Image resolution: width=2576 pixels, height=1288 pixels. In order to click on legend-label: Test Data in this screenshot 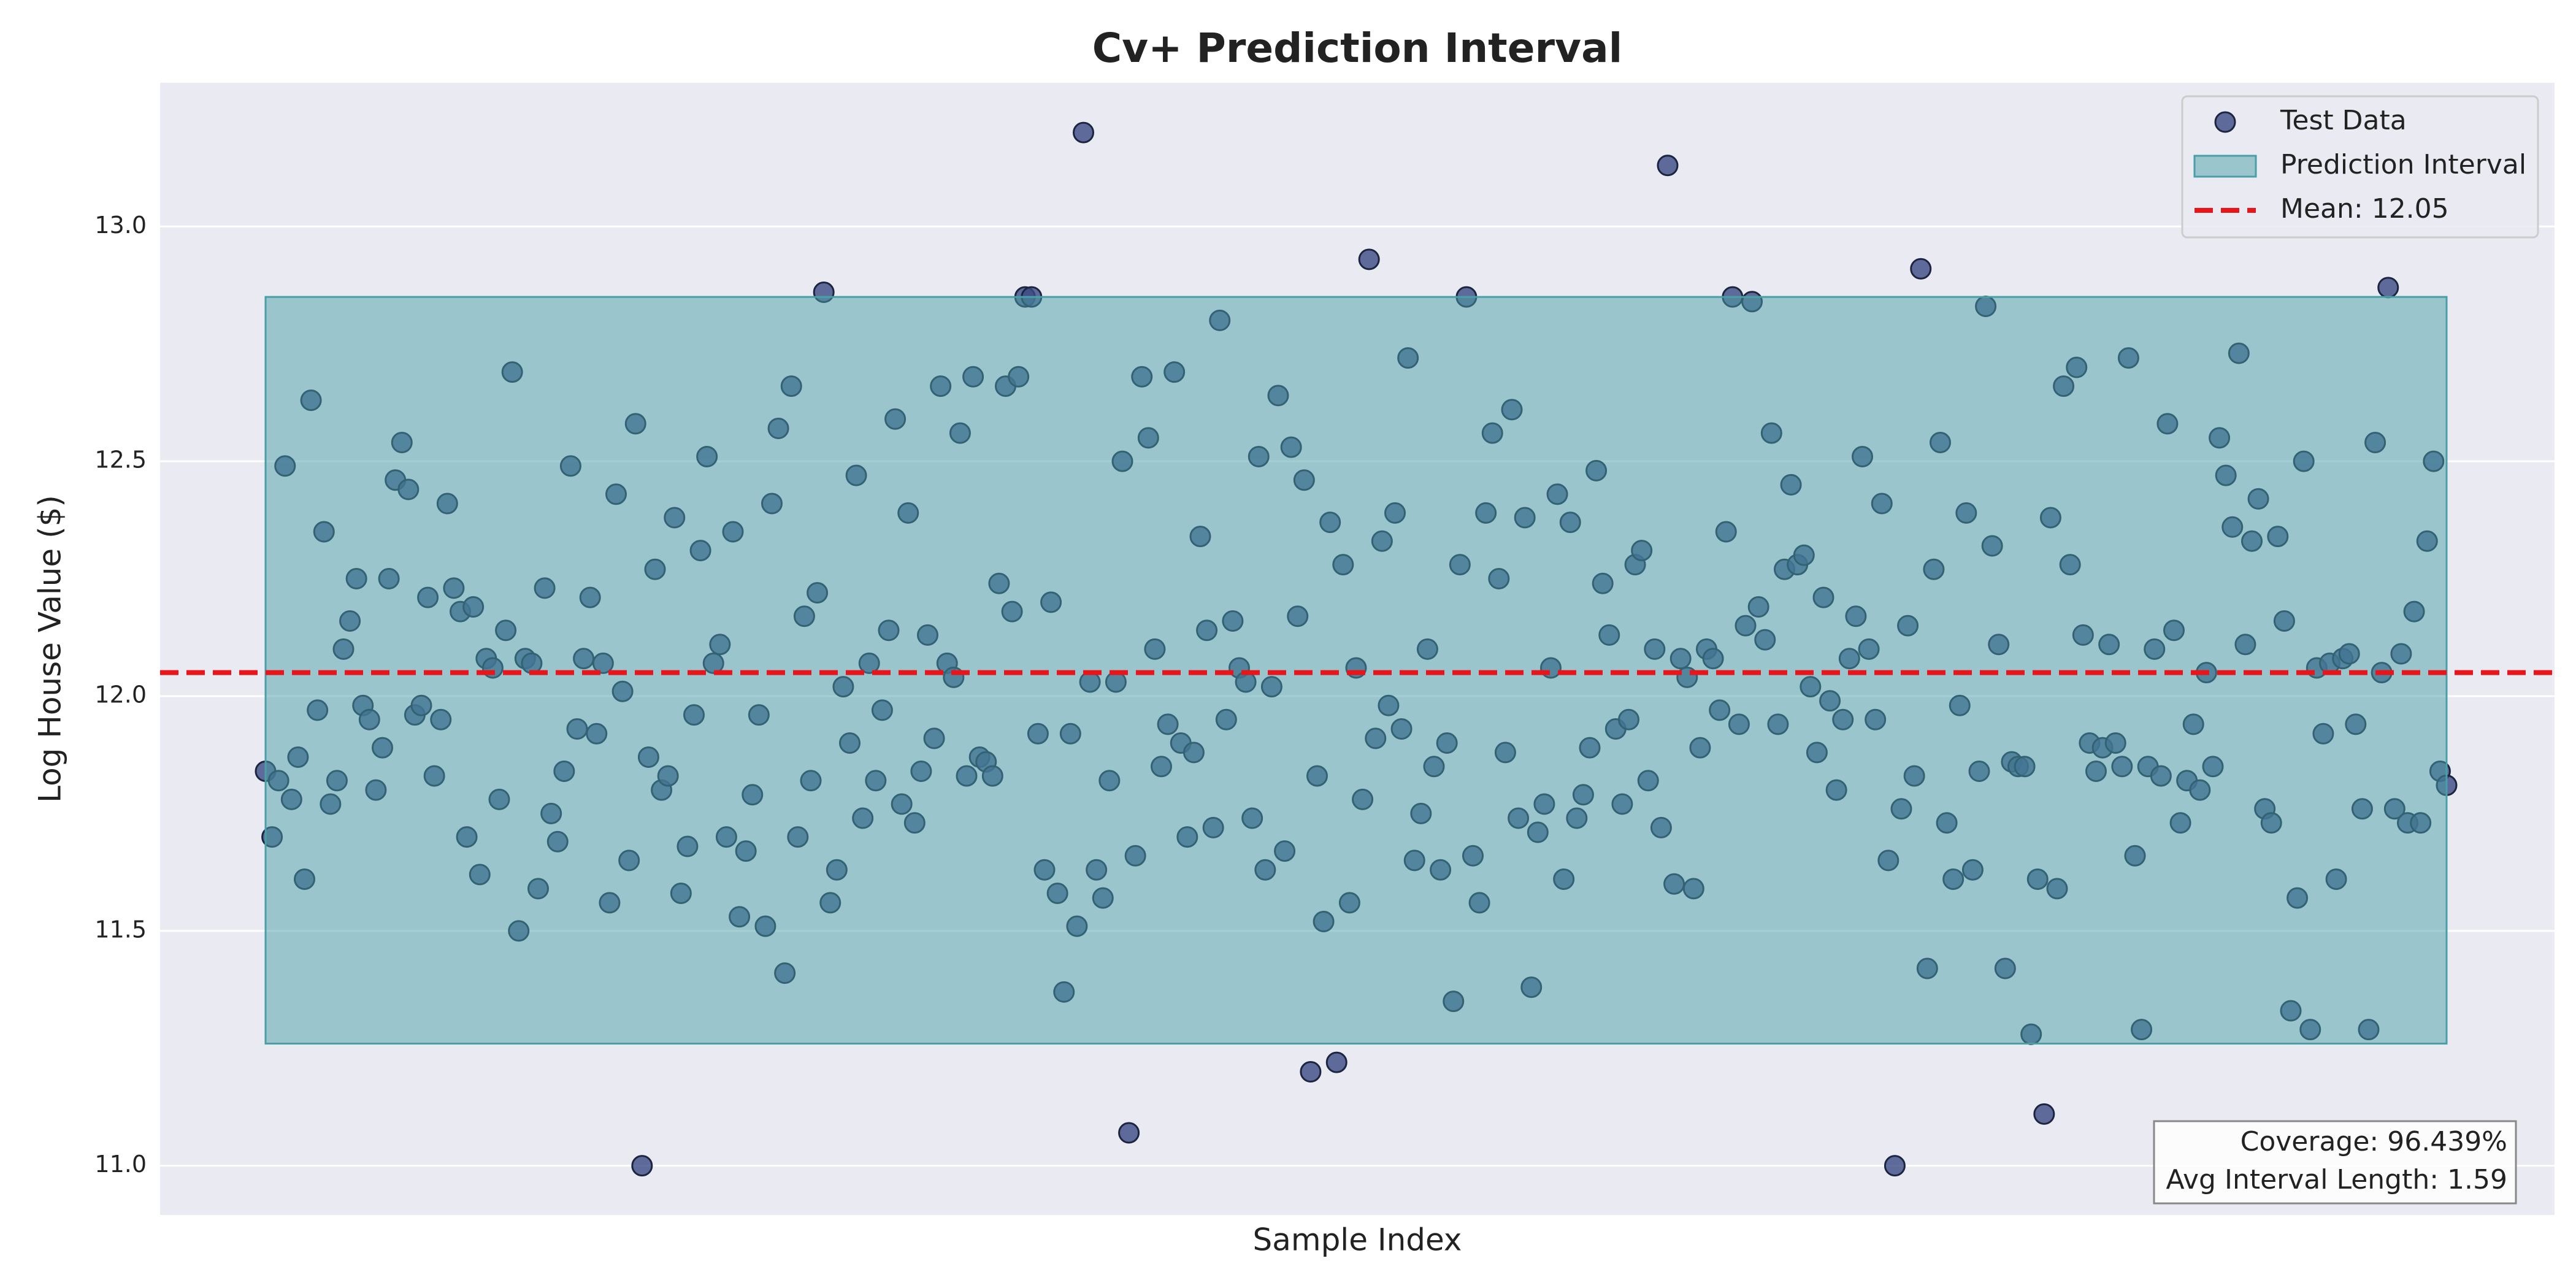, I will do `click(2343, 120)`.